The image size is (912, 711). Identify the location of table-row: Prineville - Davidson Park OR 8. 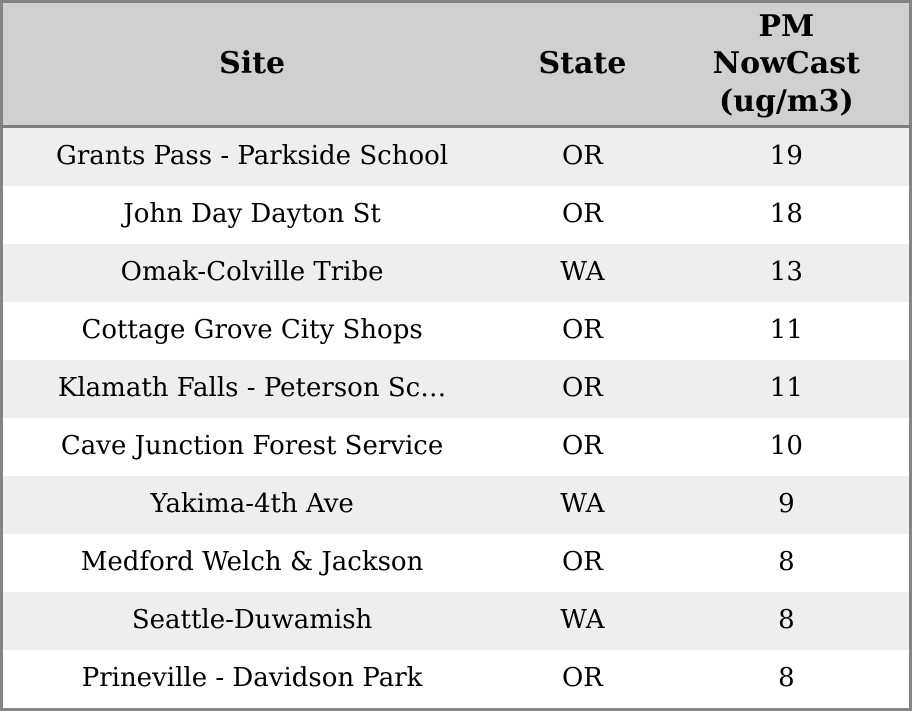
(456, 680).